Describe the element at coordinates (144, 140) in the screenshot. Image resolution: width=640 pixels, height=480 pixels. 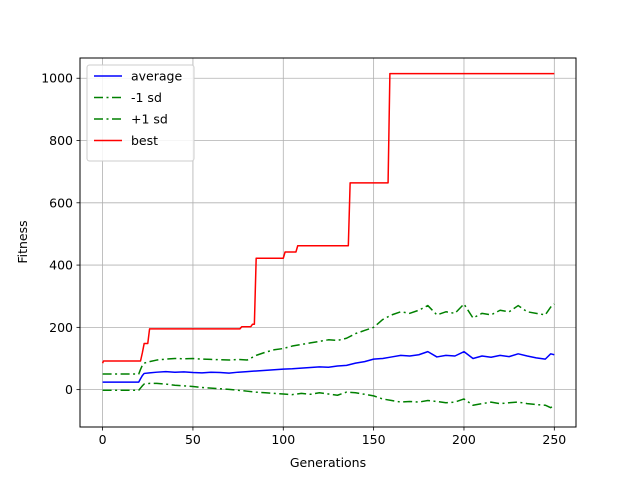
I see `legend-label: best` at that location.